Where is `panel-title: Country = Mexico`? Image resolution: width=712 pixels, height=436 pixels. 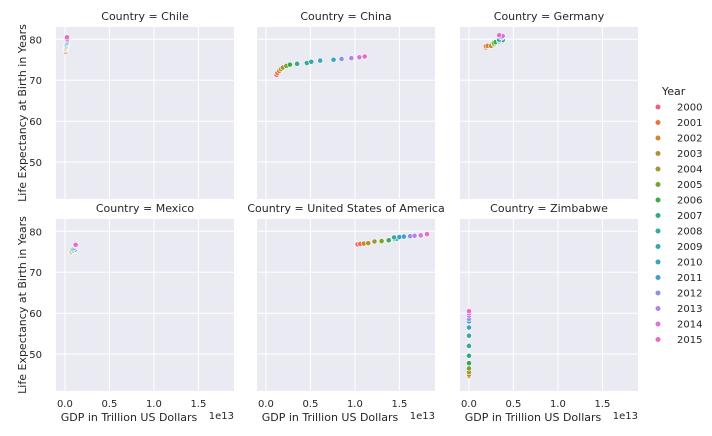
panel-title: Country = Mexico is located at coordinates (145, 208).